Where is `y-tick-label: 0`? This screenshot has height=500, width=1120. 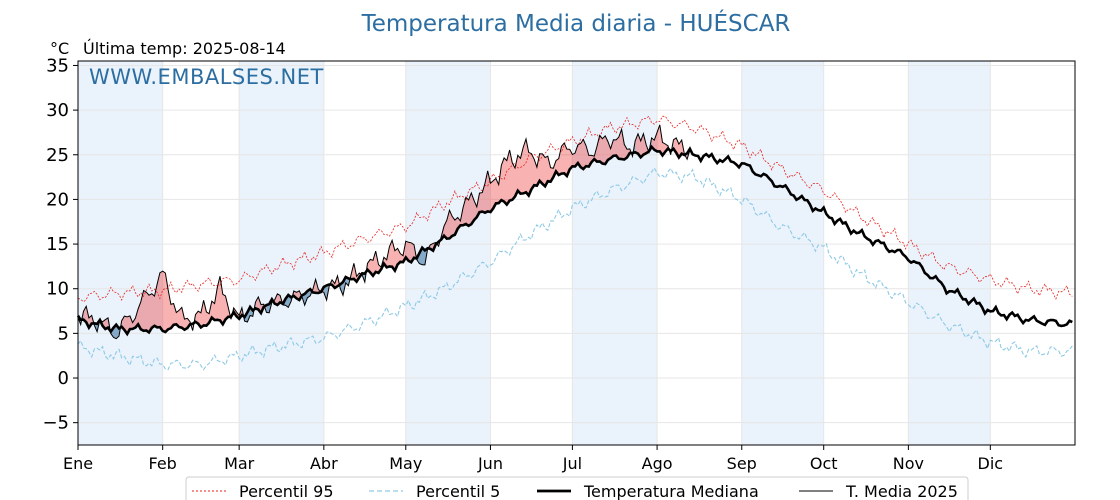 y-tick-label: 0 is located at coordinates (63, 378).